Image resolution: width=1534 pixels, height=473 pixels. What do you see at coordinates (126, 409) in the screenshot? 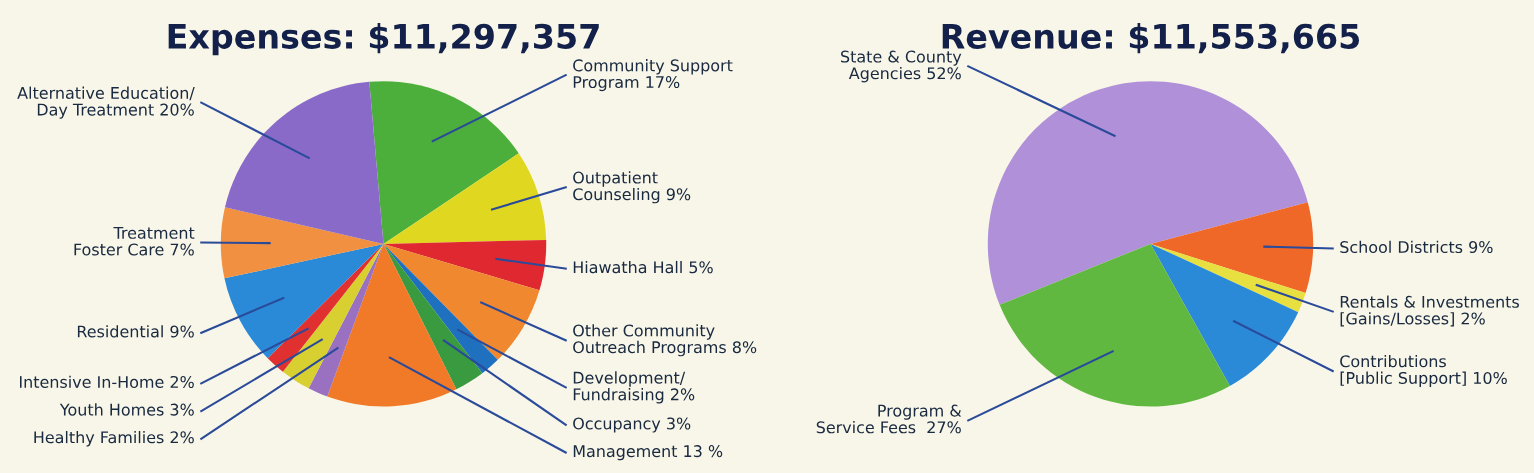
I see `slice-label: Youth Homes 3%` at bounding box center [126, 409].